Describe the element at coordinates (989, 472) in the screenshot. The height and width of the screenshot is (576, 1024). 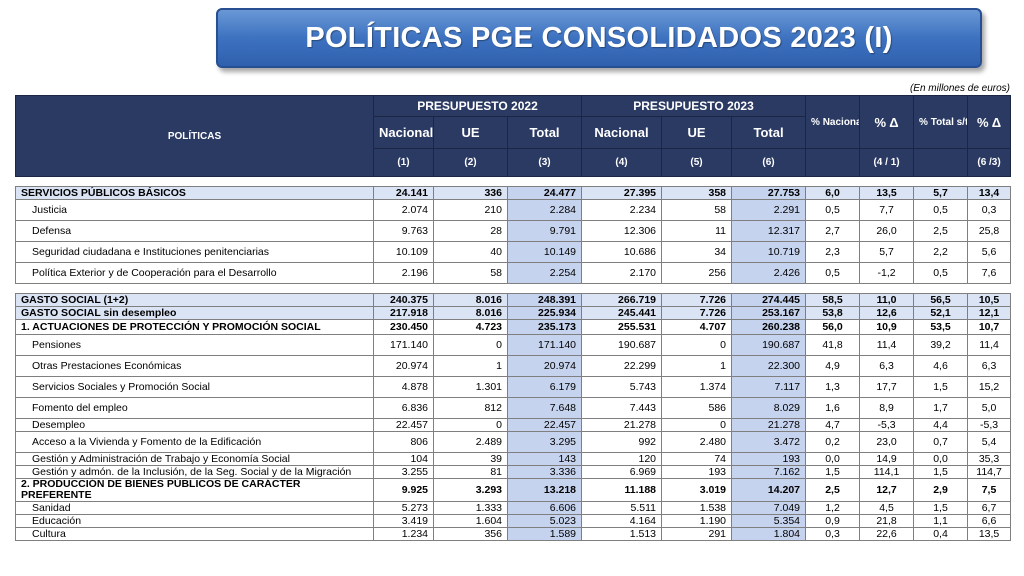
I see `cell-pct-delta-6-3: 114,7` at that location.